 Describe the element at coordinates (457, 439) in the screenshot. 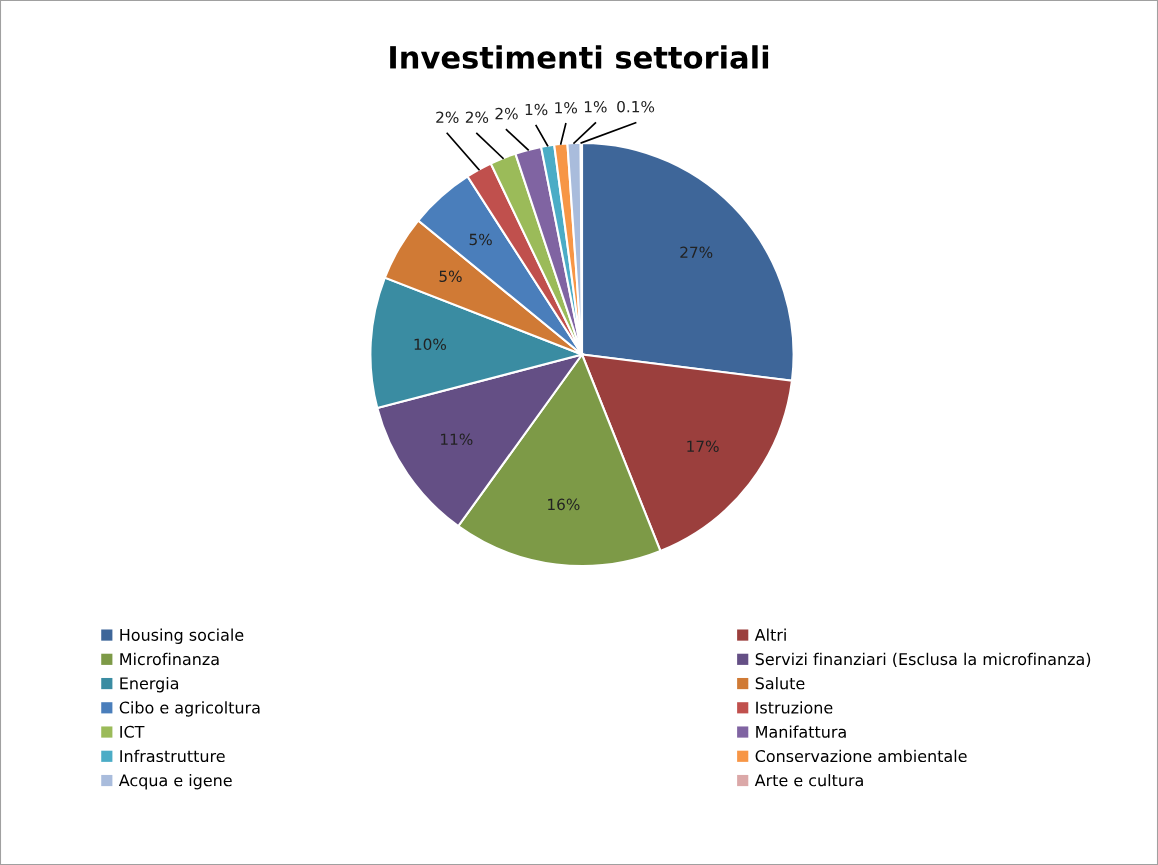

I see `data-label: 11%` at that location.